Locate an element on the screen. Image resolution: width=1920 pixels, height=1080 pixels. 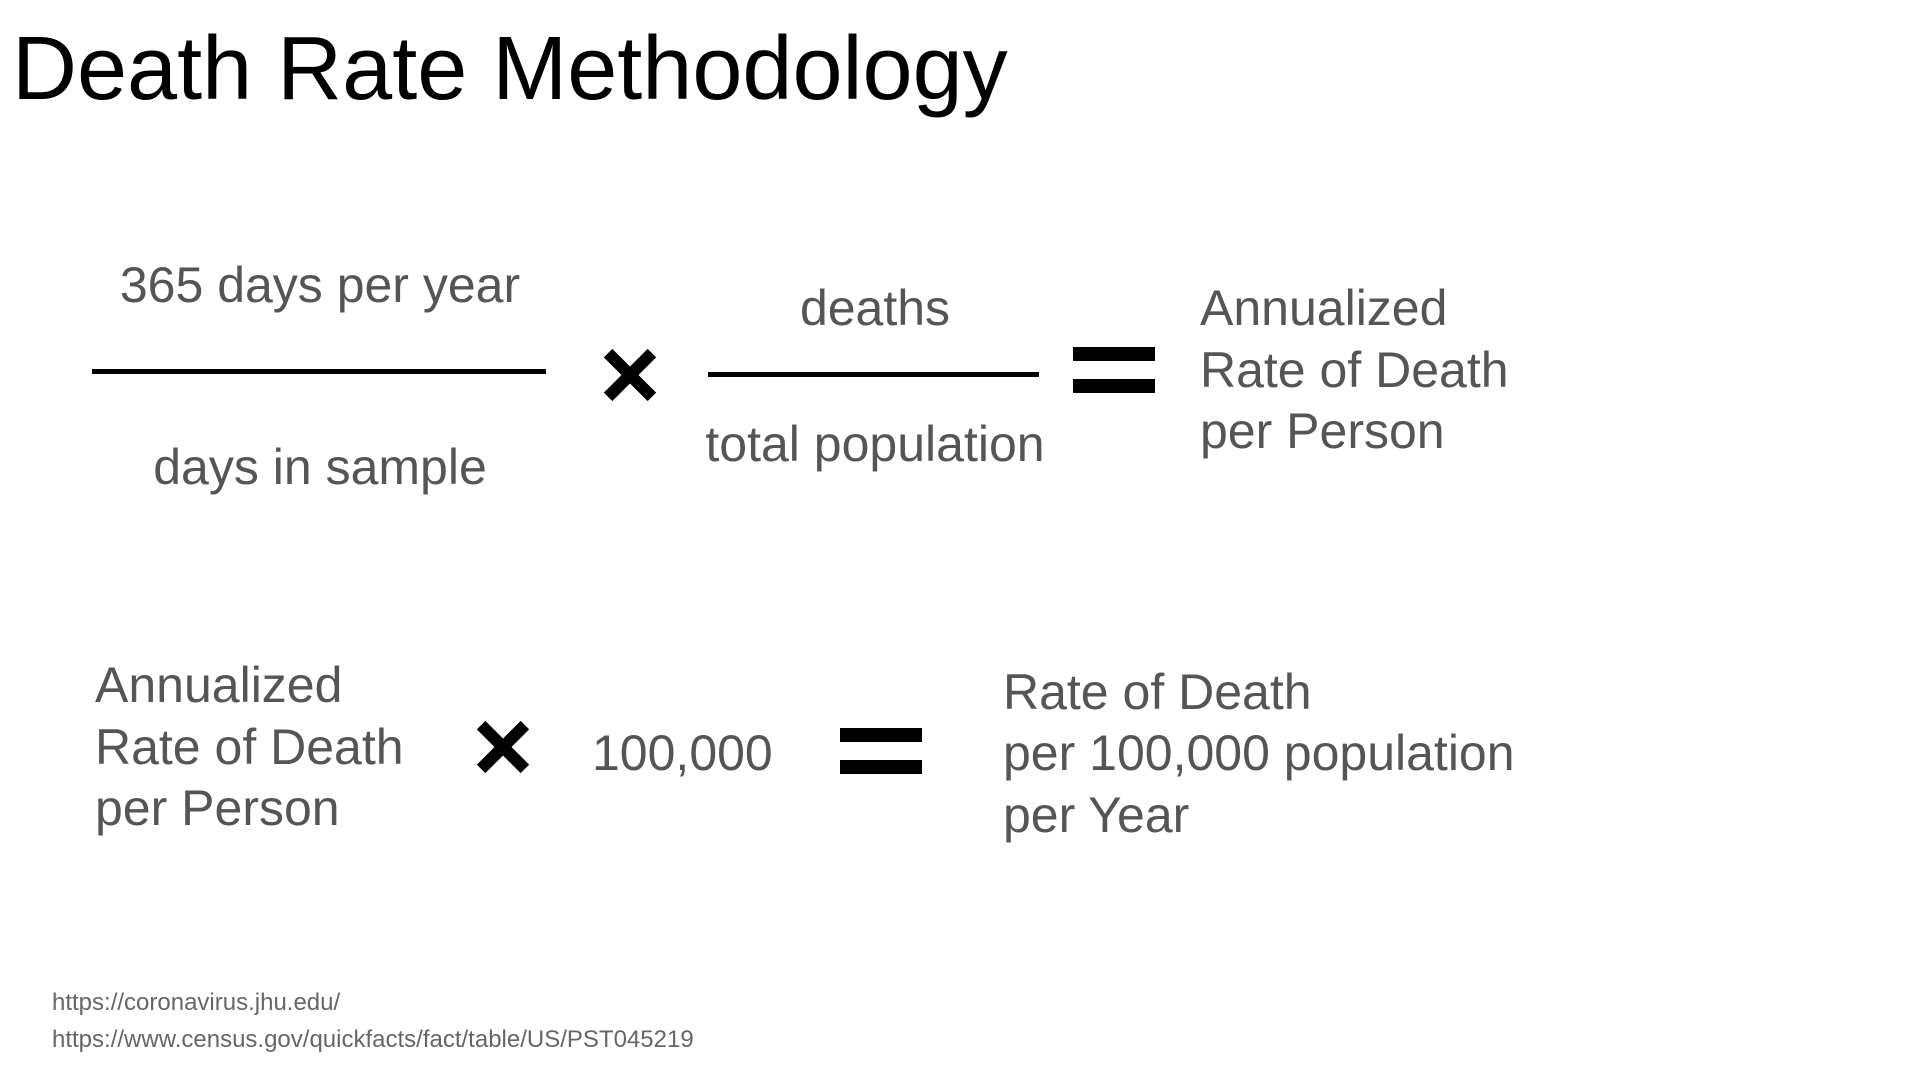
fraction-1-numerator: 365 days per year is located at coordinates (320, 285).